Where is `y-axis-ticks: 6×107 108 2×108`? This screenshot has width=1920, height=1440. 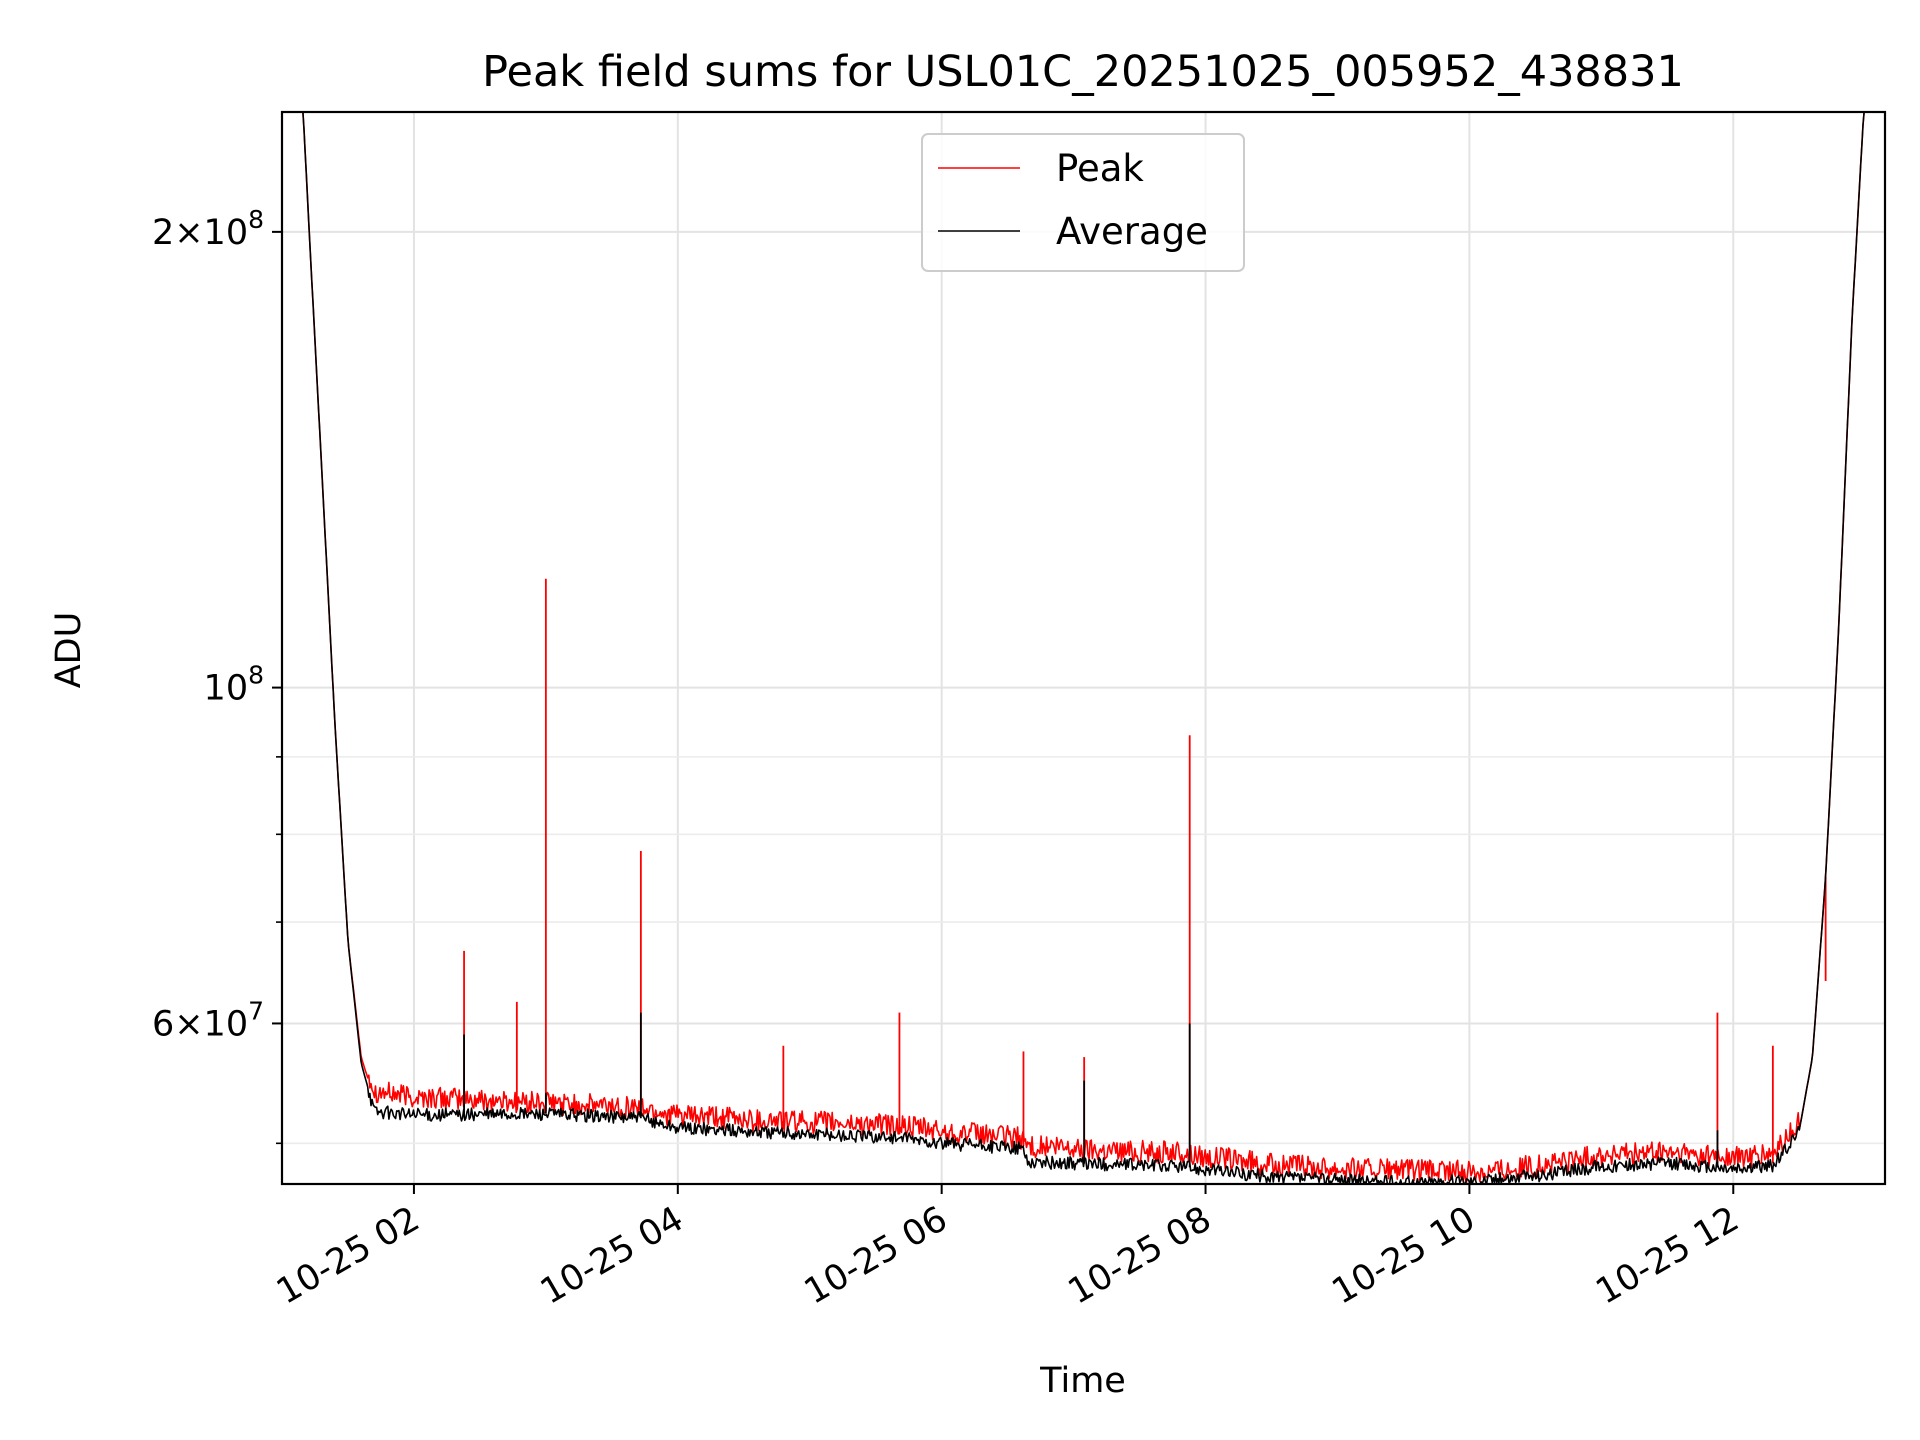
y-axis-ticks: 6×107 108 2×108 is located at coordinates (217, 675).